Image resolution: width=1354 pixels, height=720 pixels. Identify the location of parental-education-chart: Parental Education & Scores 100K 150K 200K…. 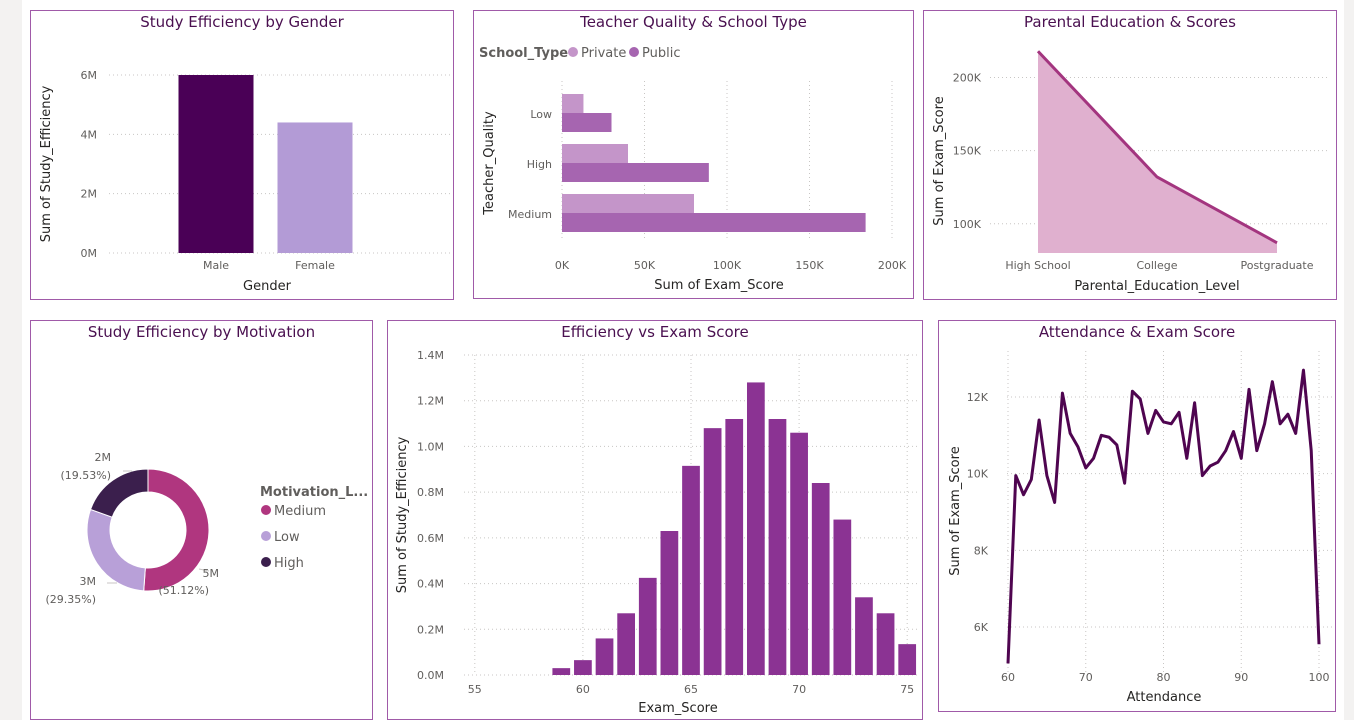
(1130, 155).